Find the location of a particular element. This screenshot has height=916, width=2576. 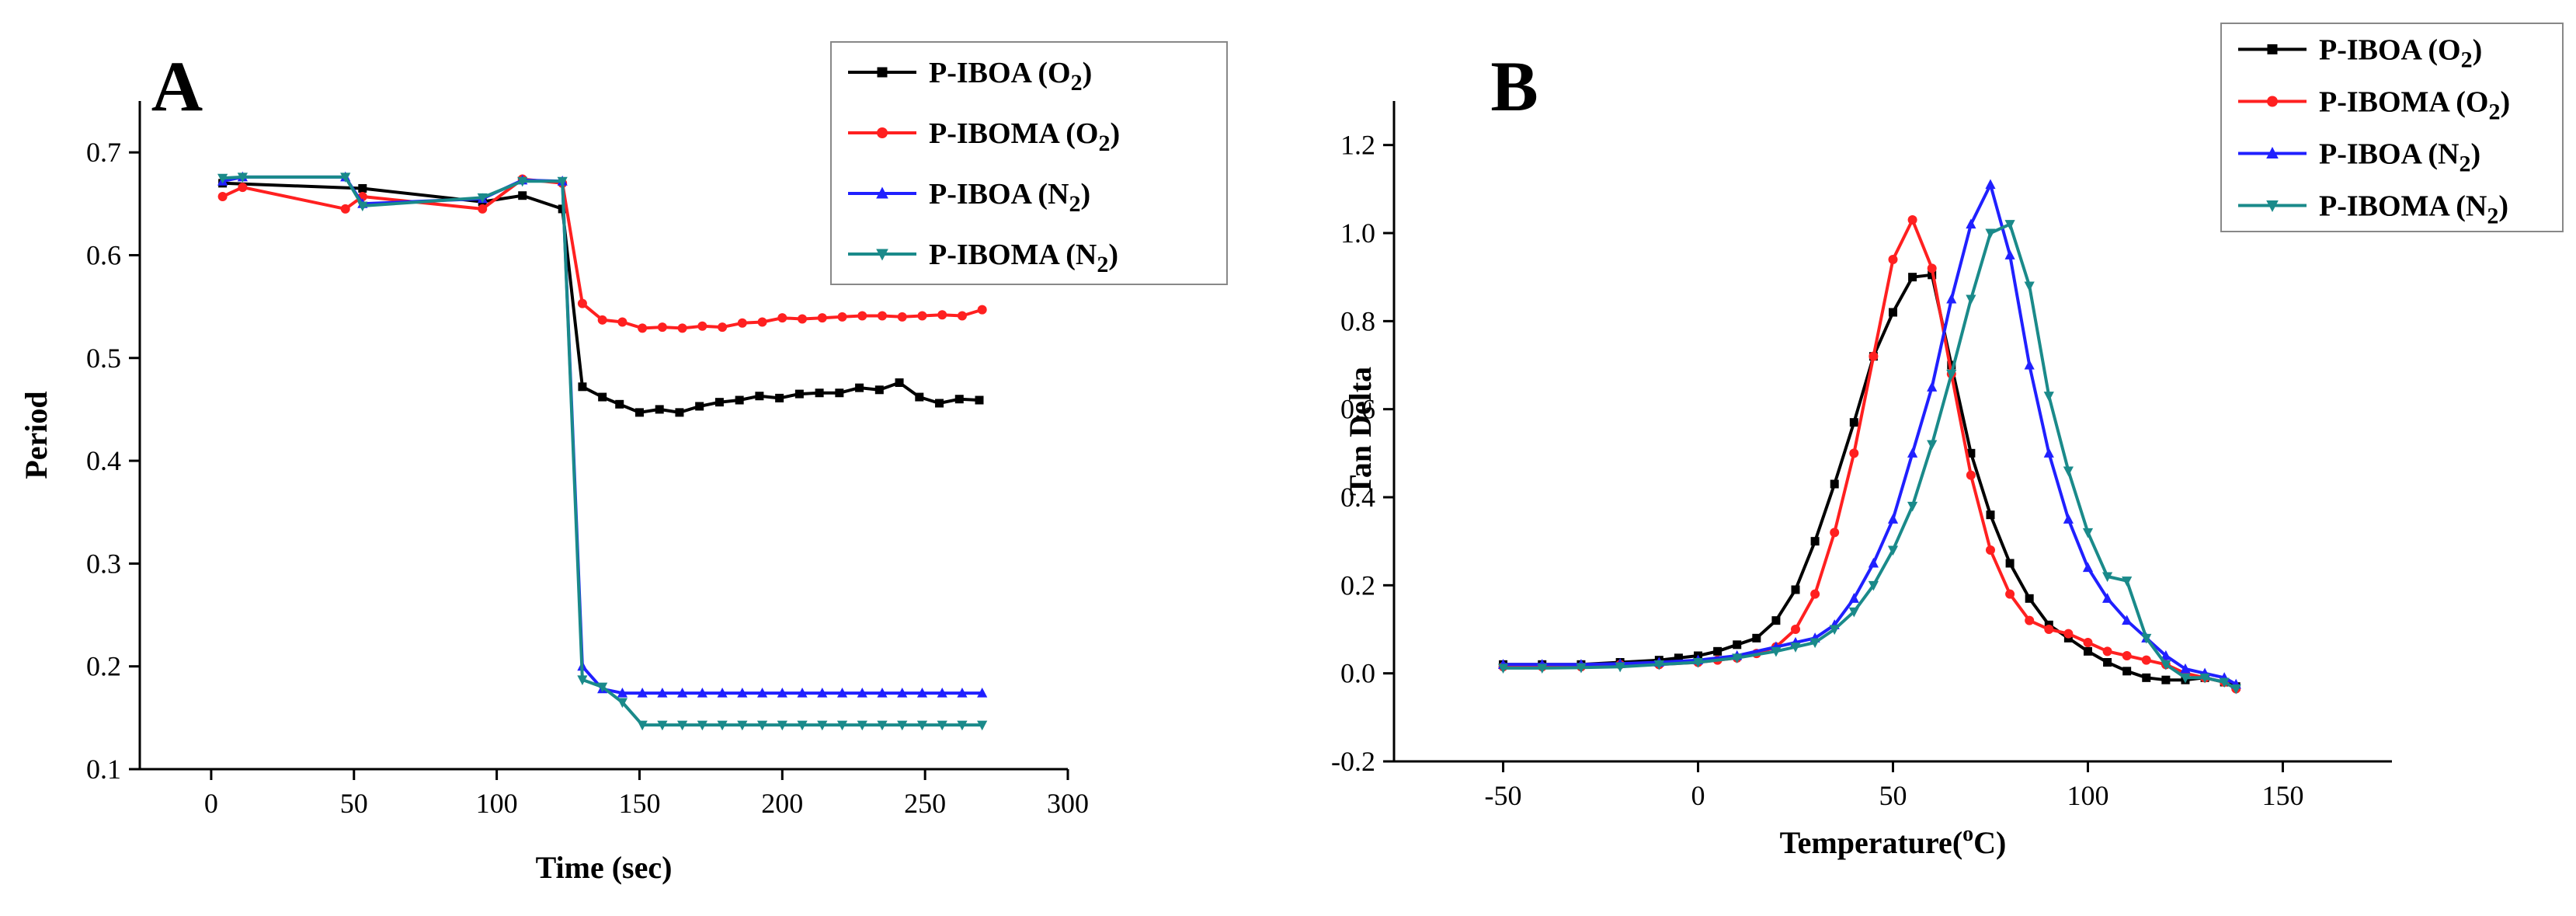

x-tick-label: 250 is located at coordinates (925, 803).